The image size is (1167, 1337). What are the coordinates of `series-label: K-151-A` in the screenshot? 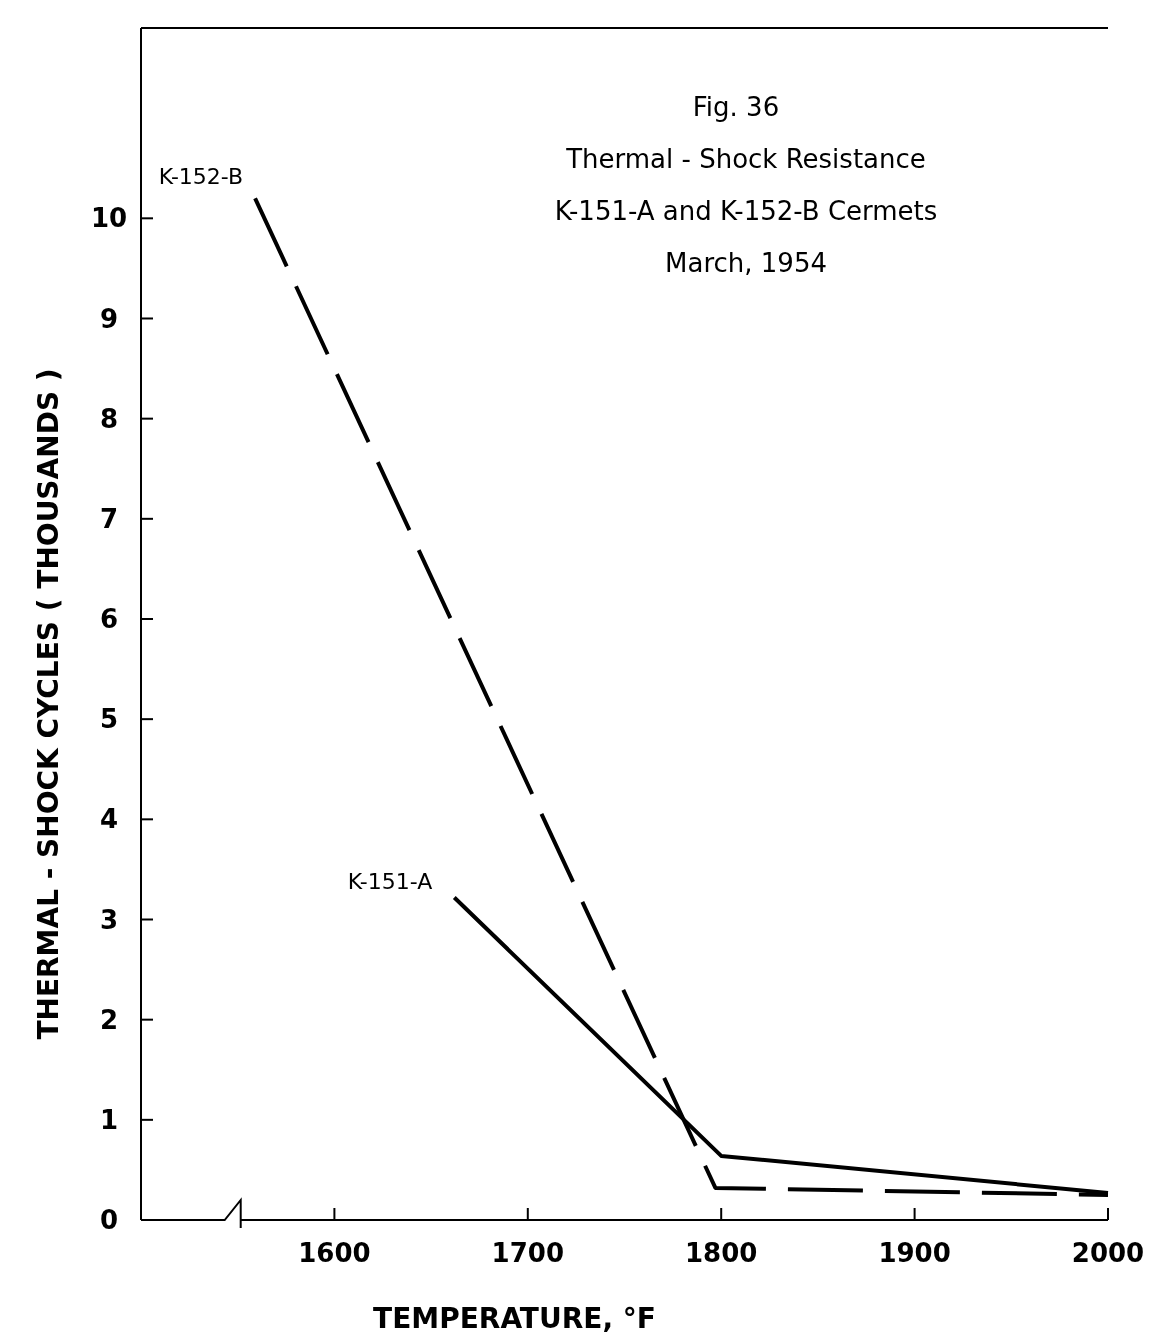 It's located at (390, 882).